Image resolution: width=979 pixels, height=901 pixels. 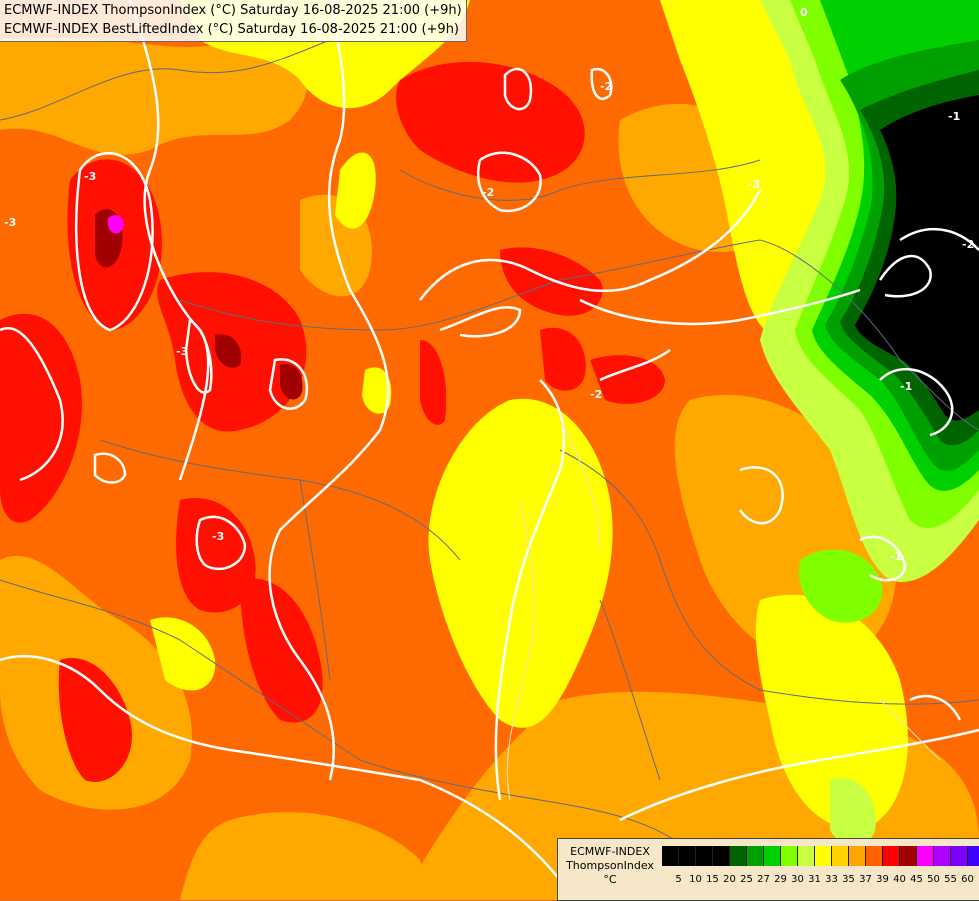 I want to click on legend-tick: 5, so click(x=678, y=879).